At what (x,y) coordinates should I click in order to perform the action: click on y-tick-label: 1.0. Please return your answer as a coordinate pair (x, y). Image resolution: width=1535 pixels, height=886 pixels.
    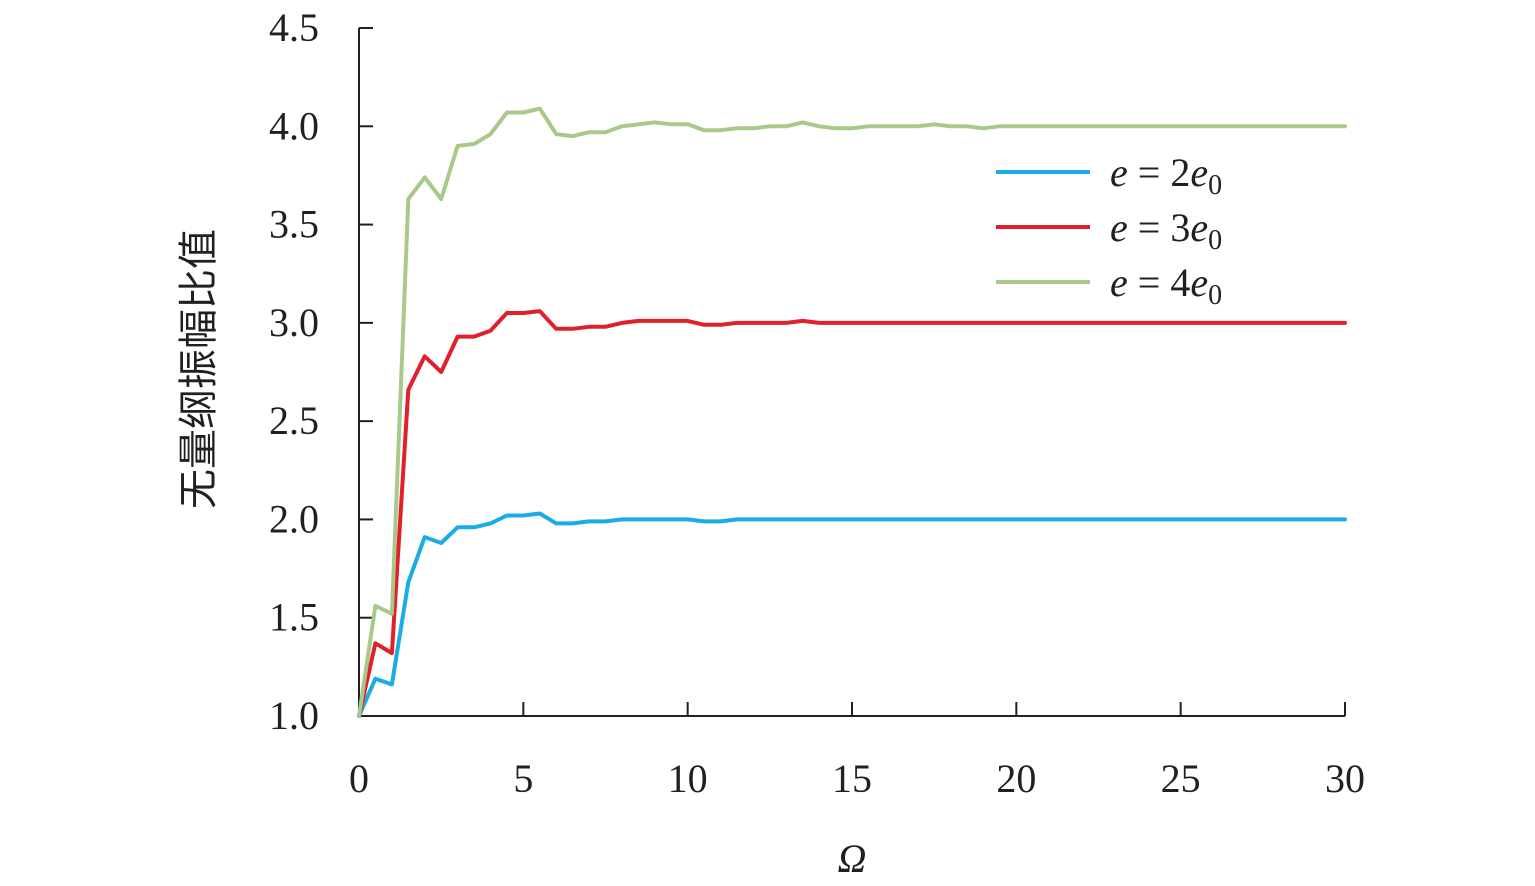
    Looking at the image, I should click on (294, 715).